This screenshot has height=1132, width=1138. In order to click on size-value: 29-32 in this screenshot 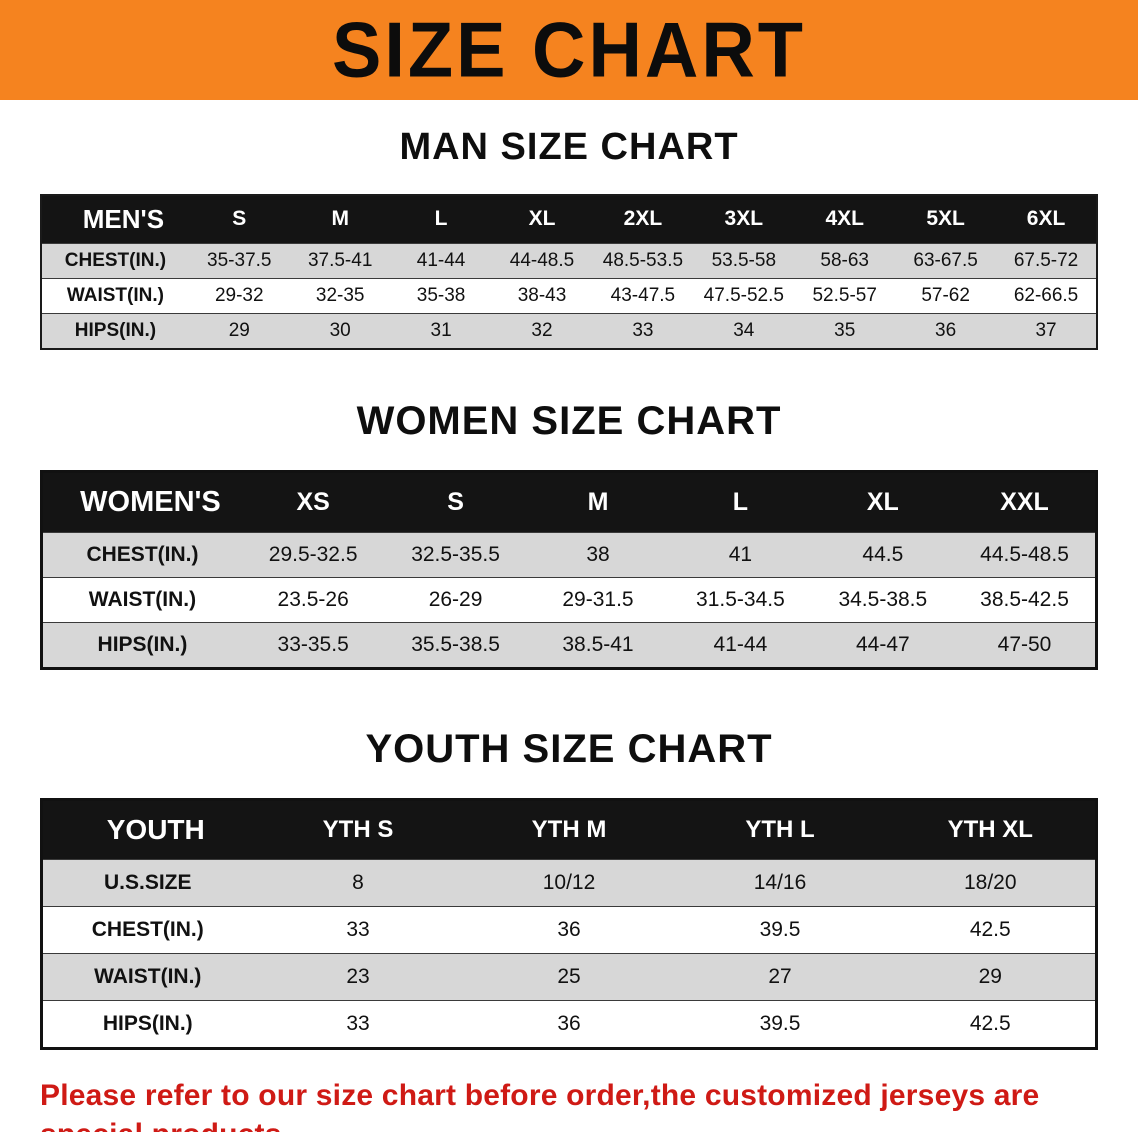, I will do `click(239, 295)`.